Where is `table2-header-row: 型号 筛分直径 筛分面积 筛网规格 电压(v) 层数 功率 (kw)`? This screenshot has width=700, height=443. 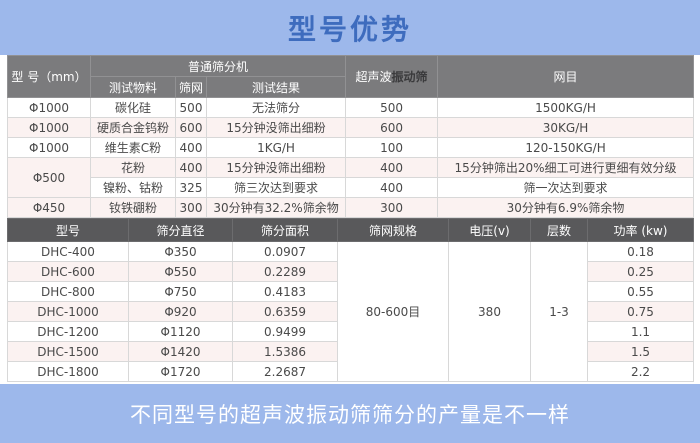
table2-header-row: 型号 筛分直径 筛分面积 筛网规格 电压(v) 层数 功率 (kw) is located at coordinates (350, 230).